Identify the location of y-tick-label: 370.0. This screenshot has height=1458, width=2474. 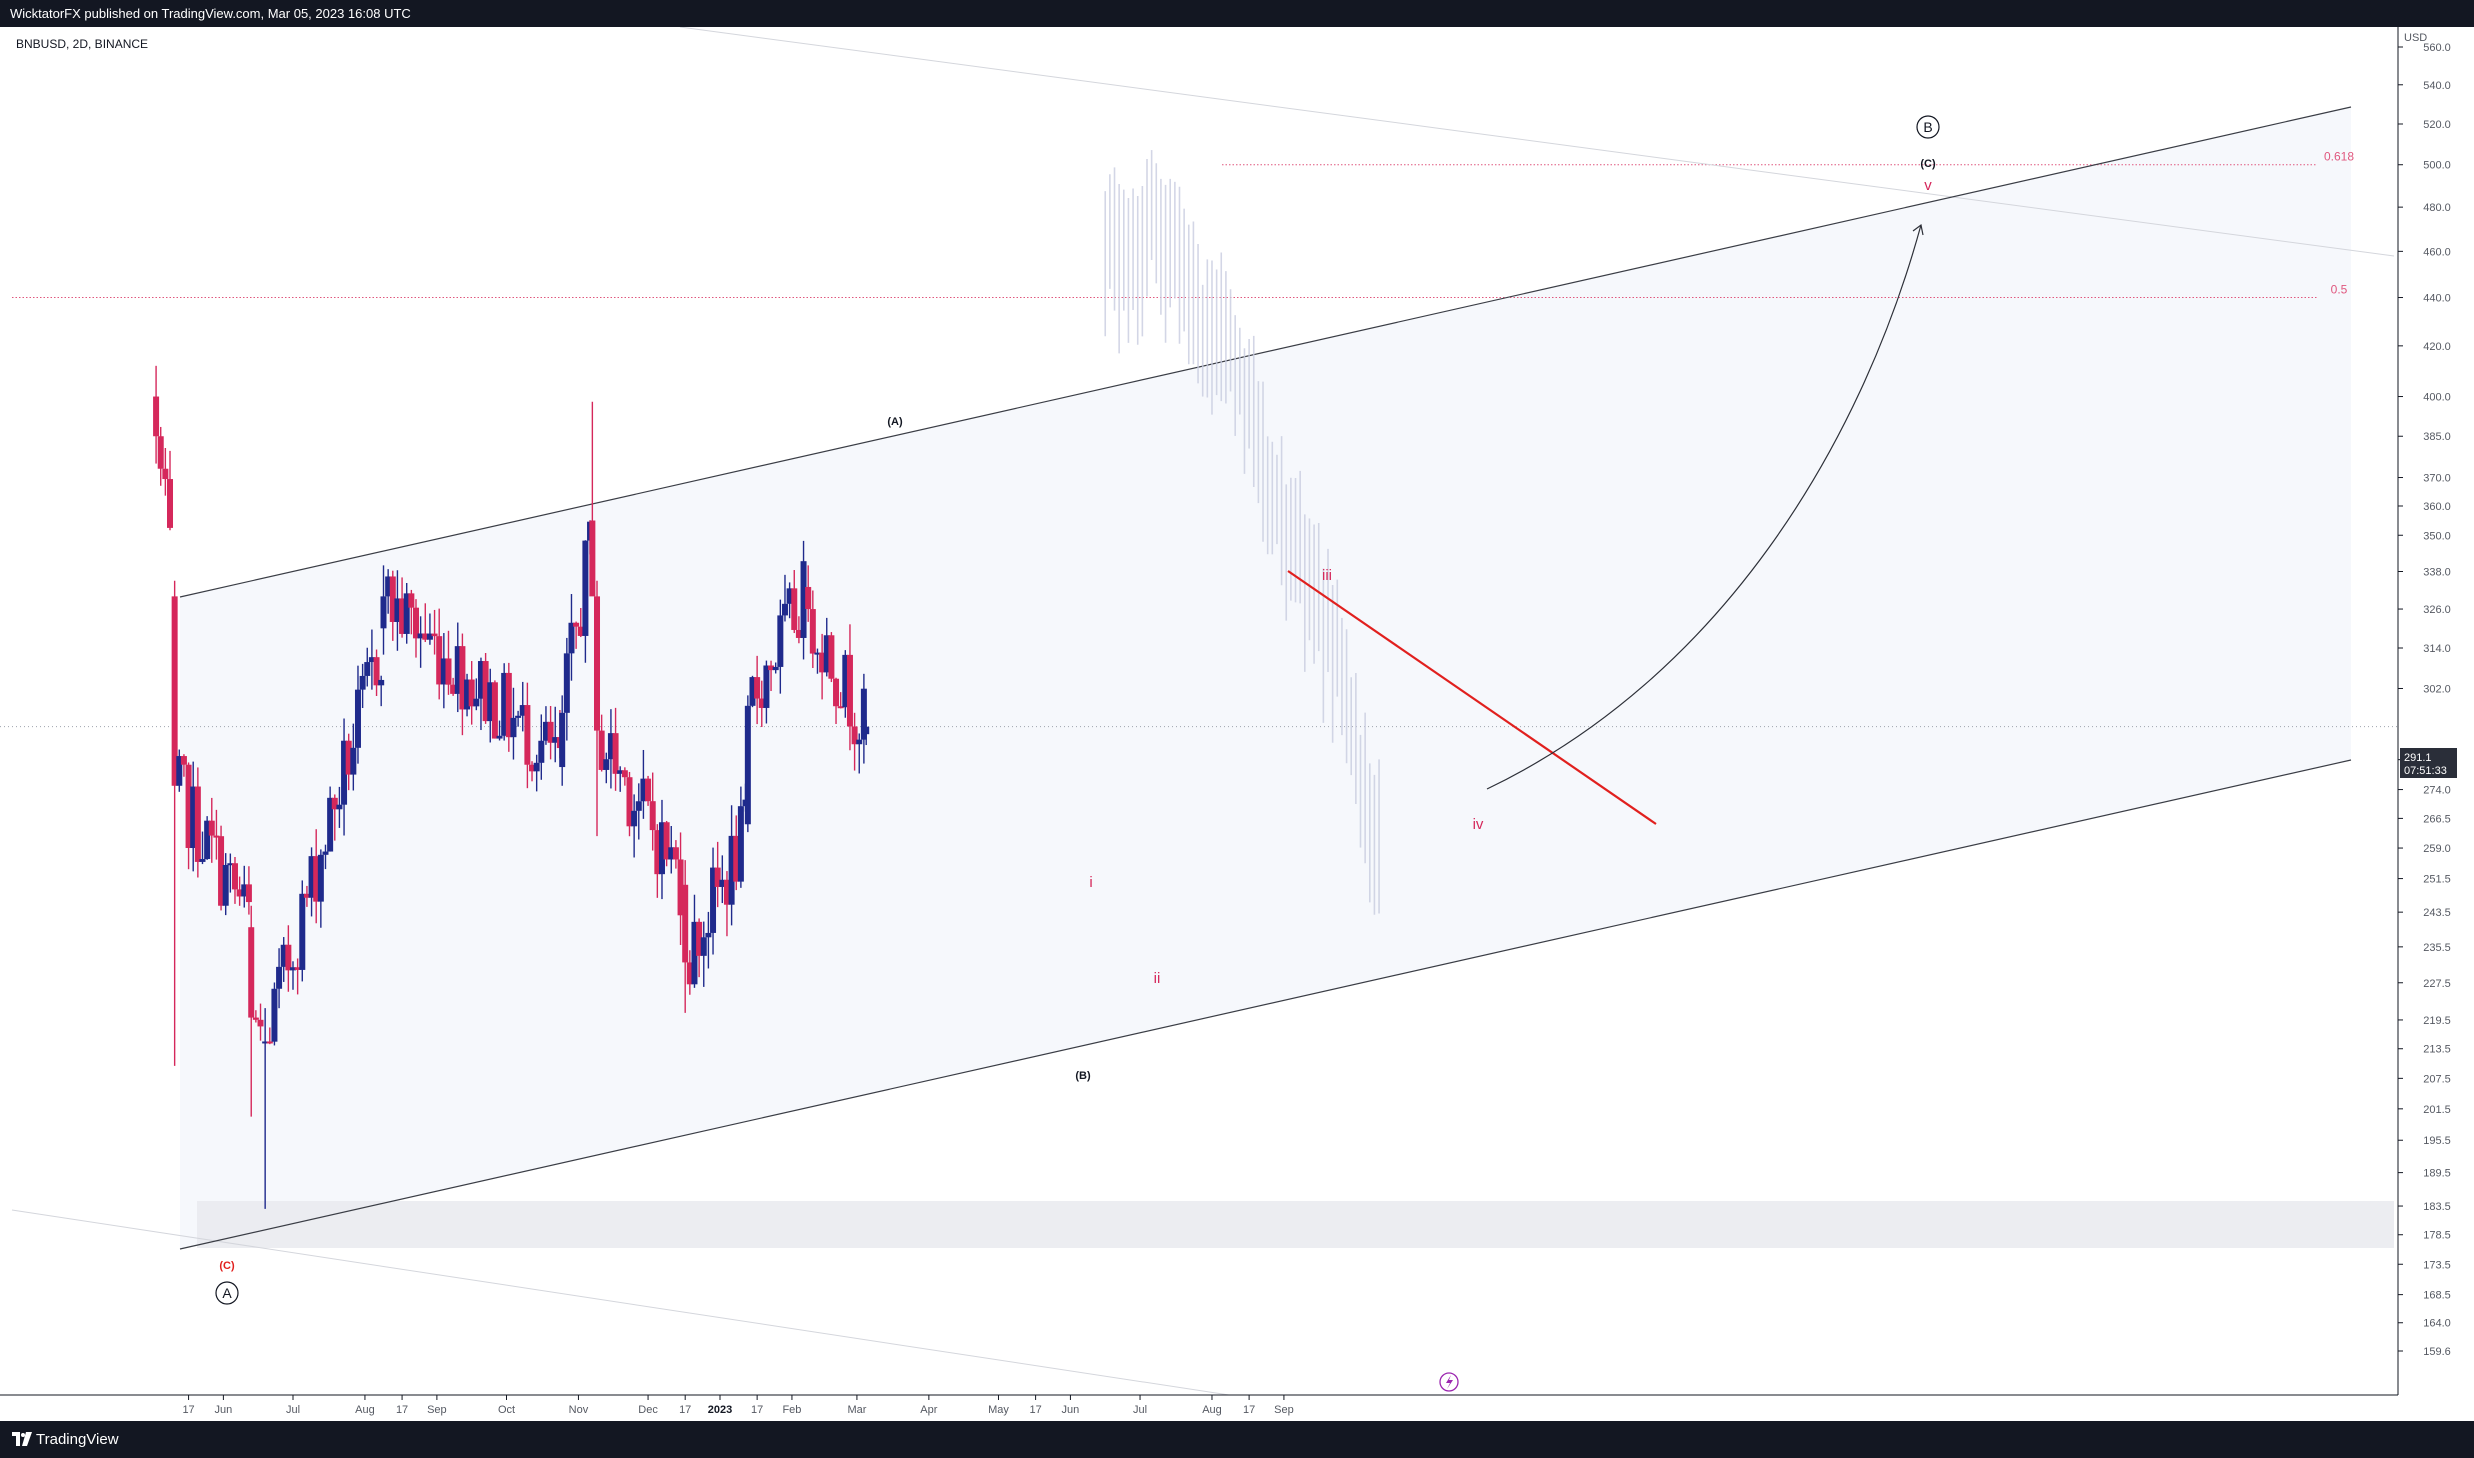
(2437, 479).